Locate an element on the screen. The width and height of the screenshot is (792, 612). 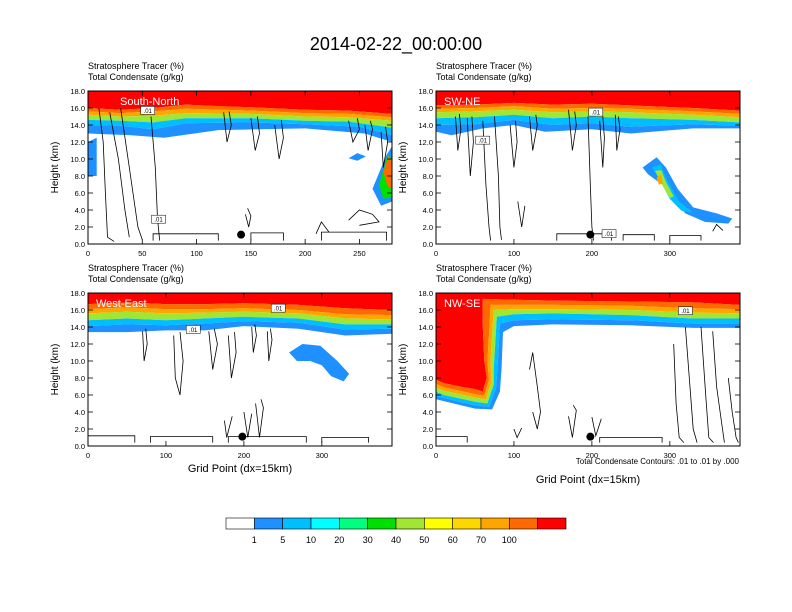
panel-label: SW-NE is located at coordinates (462, 102).